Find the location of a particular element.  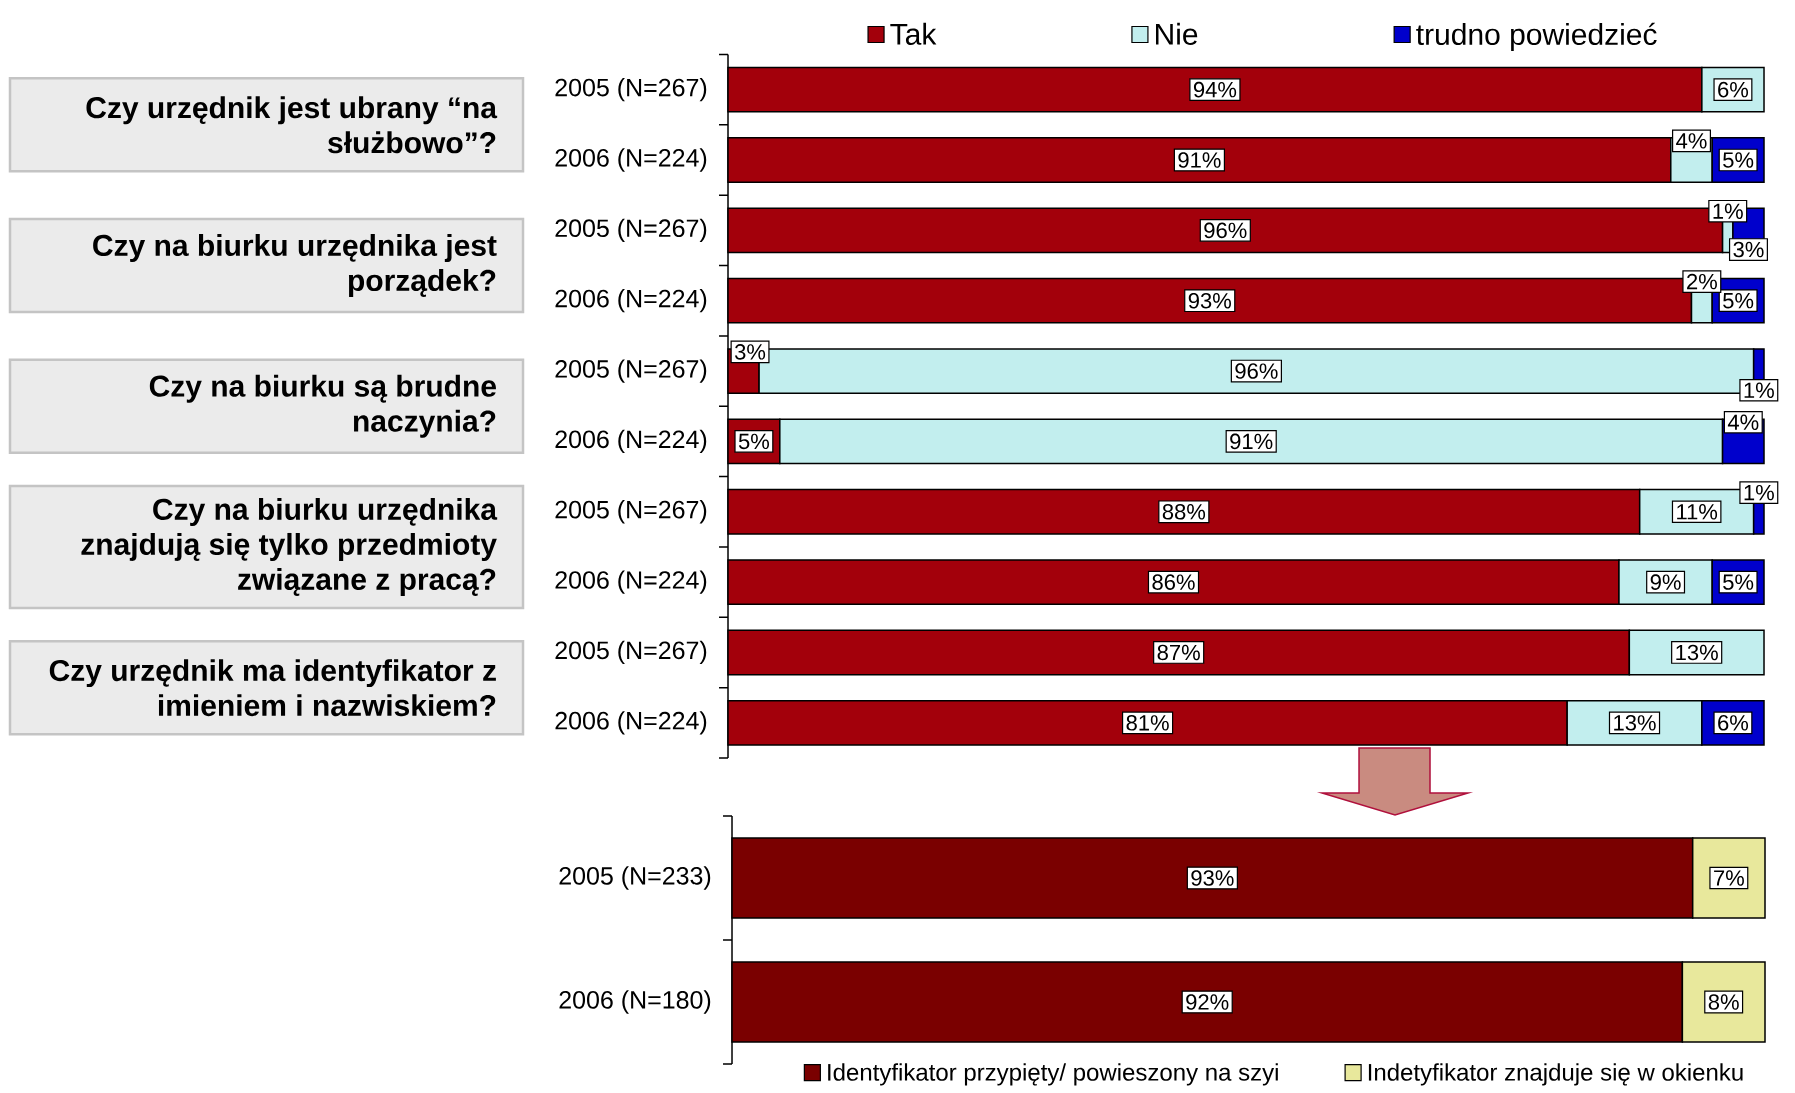

data-label: 9% is located at coordinates (1665, 582).